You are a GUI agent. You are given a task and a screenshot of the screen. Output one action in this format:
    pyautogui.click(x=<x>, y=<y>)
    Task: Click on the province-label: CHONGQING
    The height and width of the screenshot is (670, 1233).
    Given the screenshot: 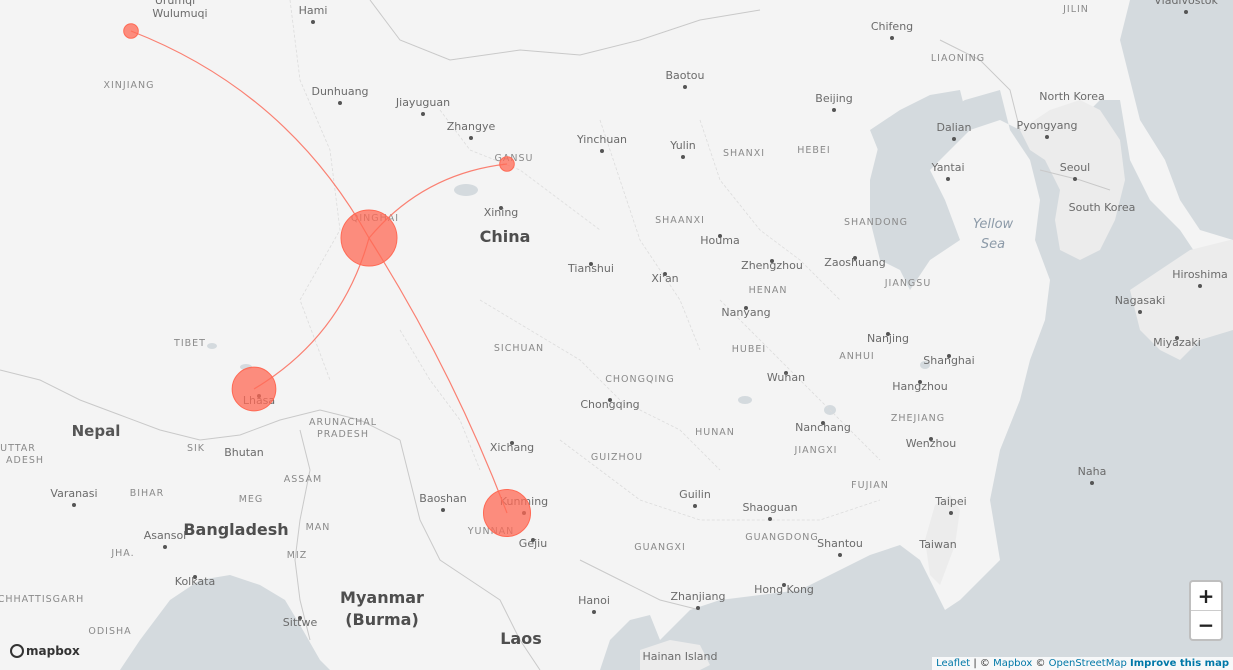 What is the action you would take?
    pyautogui.click(x=639, y=379)
    